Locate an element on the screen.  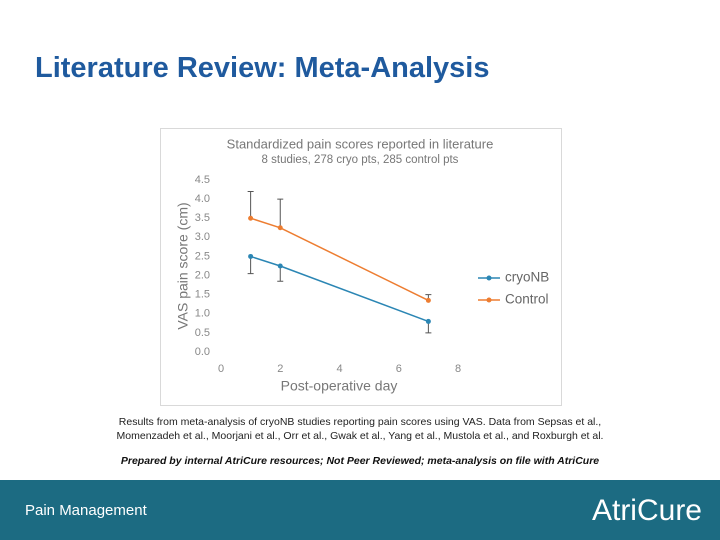
y-axis-label: VAS pain score (cm) is located at coordinates (183, 265).